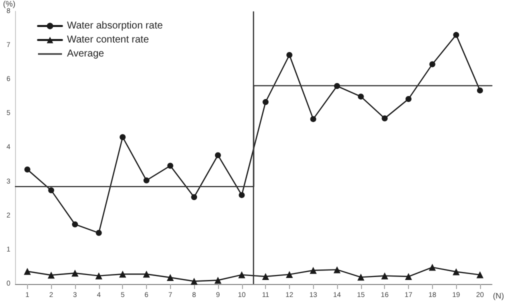  I want to click on legend-label: Average, so click(86, 54).